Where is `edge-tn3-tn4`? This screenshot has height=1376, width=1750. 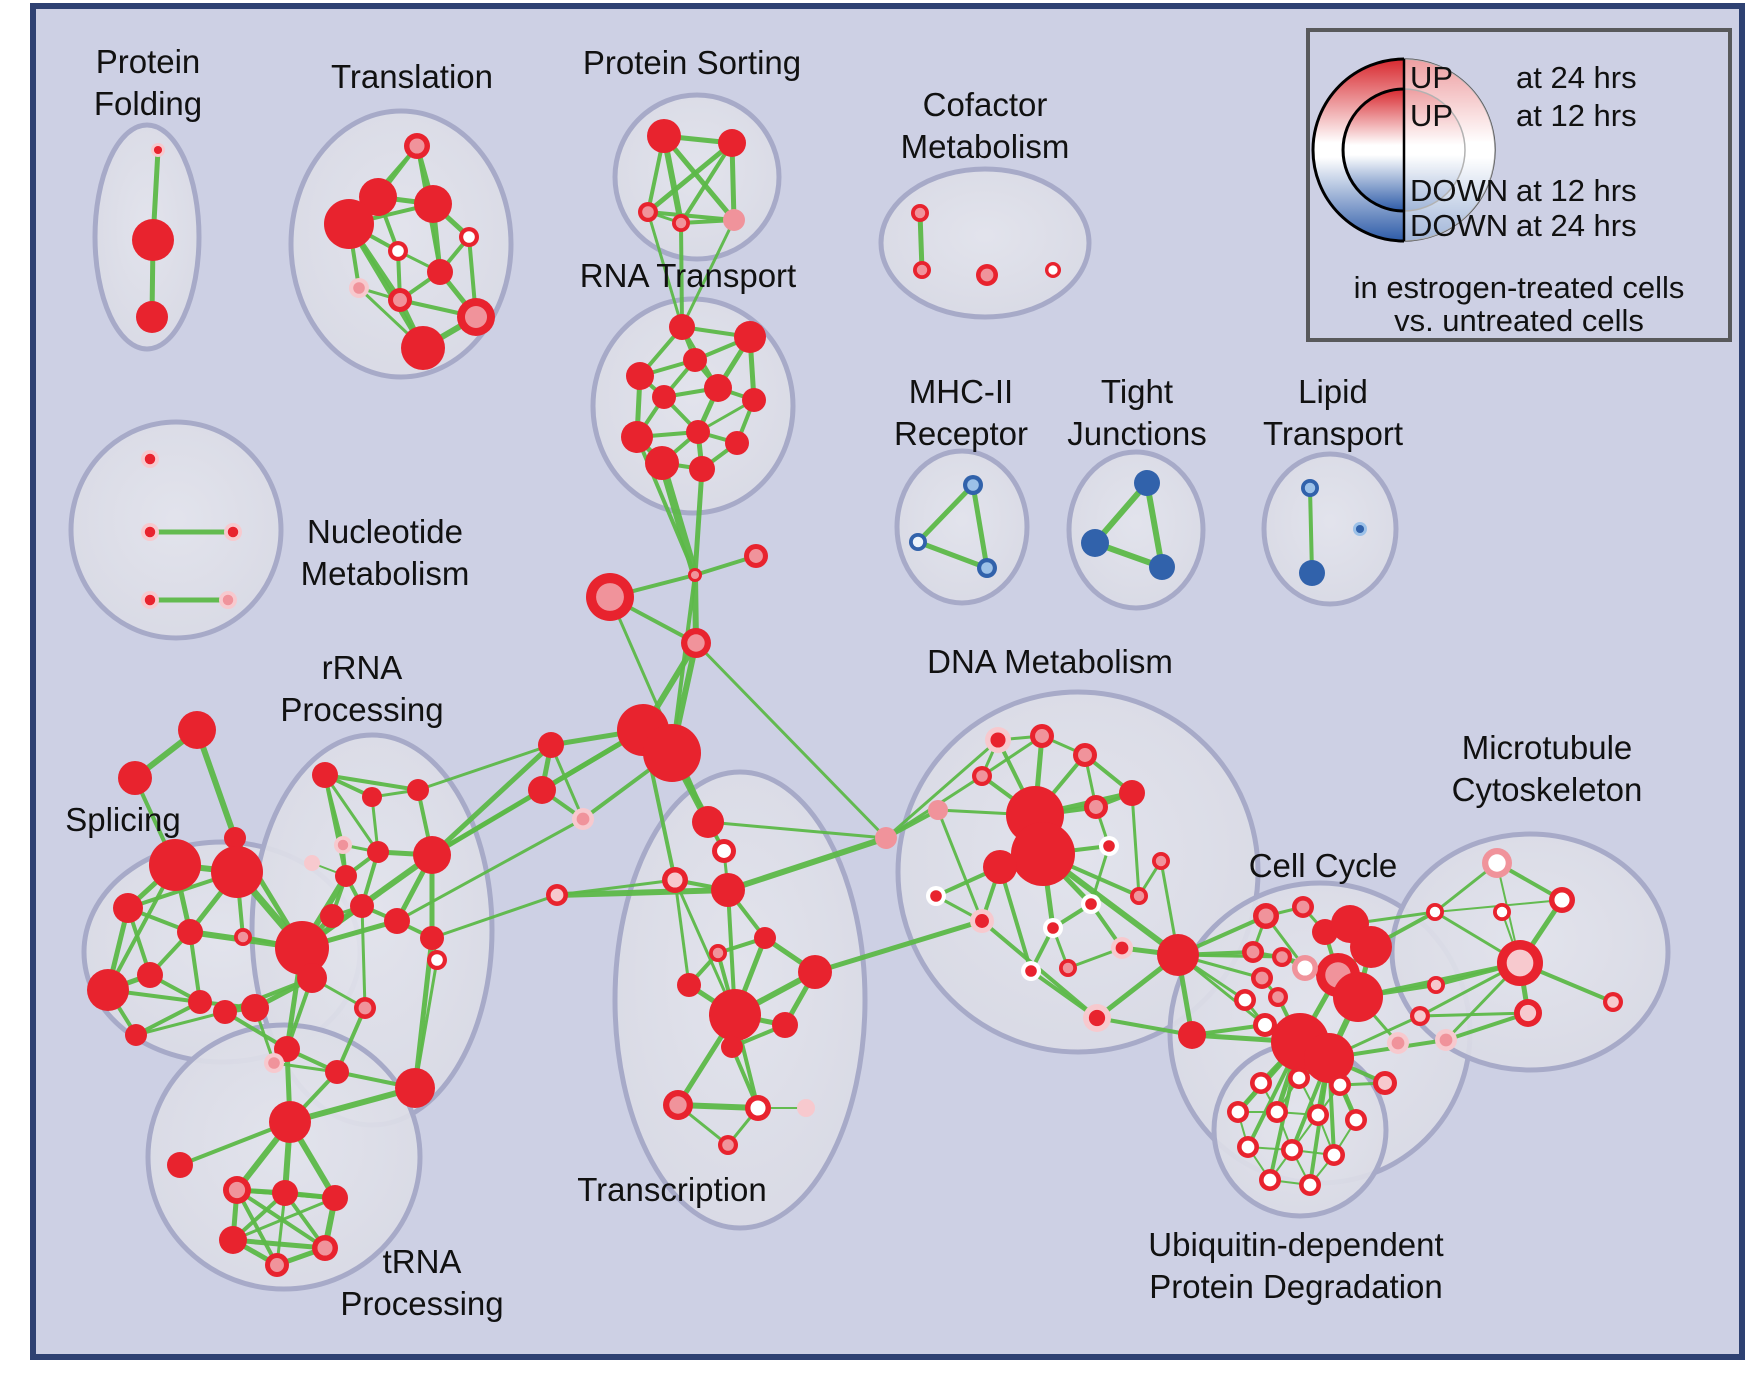 edge-tn3-tn4 is located at coordinates (284, 1219).